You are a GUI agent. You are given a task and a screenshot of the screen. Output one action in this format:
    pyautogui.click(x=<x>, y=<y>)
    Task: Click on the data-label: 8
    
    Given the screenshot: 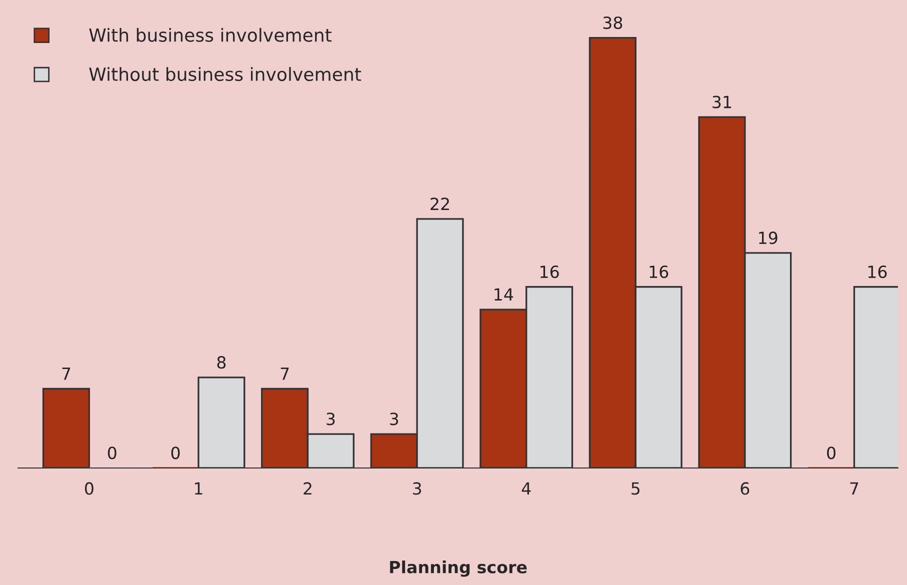 What is the action you would take?
    pyautogui.click(x=221, y=362)
    